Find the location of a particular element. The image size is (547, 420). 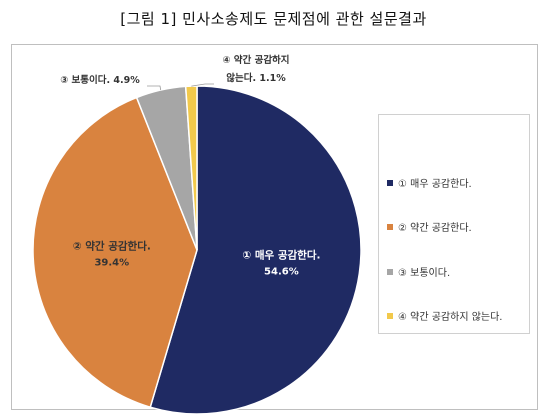

legend-item-very-agree: ① 매우 공감한다. is located at coordinates (429, 182).